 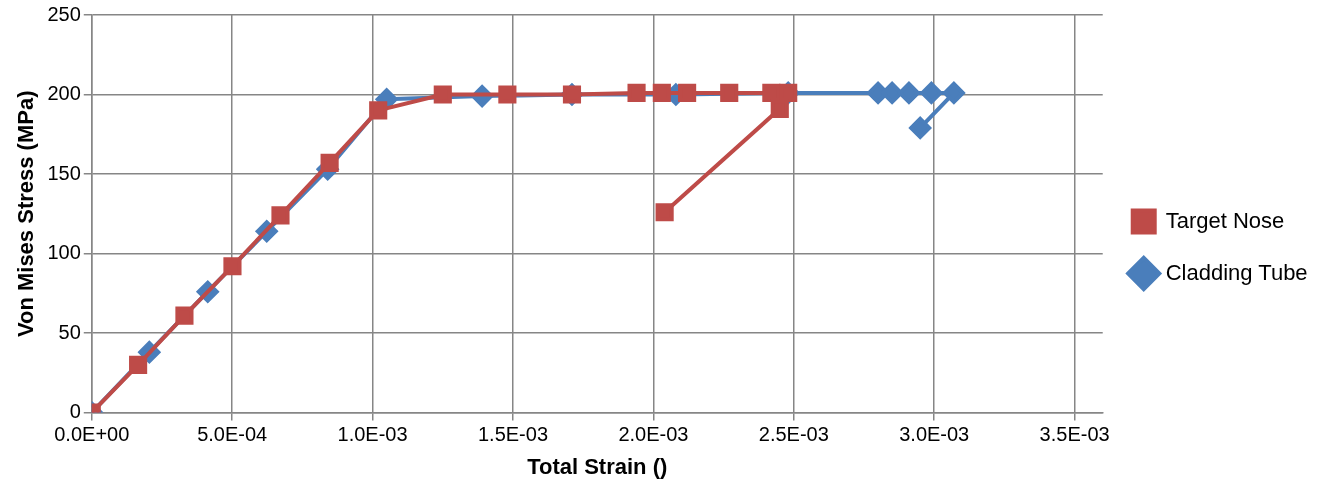 What do you see at coordinates (597, 466) in the screenshot?
I see `x-axis-title: Total Strain ()` at bounding box center [597, 466].